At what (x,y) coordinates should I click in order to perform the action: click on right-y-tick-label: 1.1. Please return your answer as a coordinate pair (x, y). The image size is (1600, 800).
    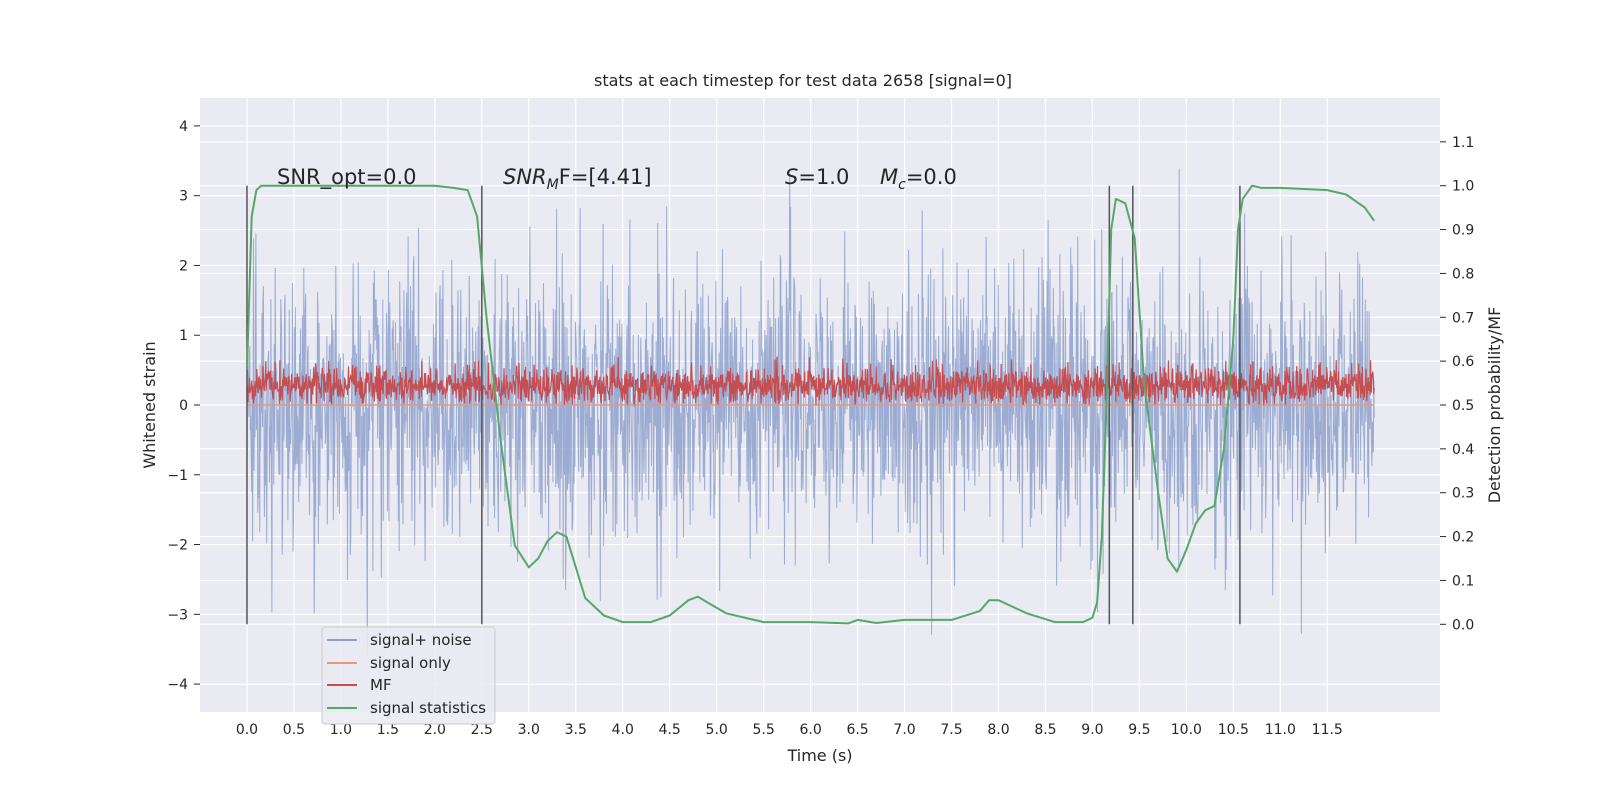
    Looking at the image, I should click on (1463, 143).